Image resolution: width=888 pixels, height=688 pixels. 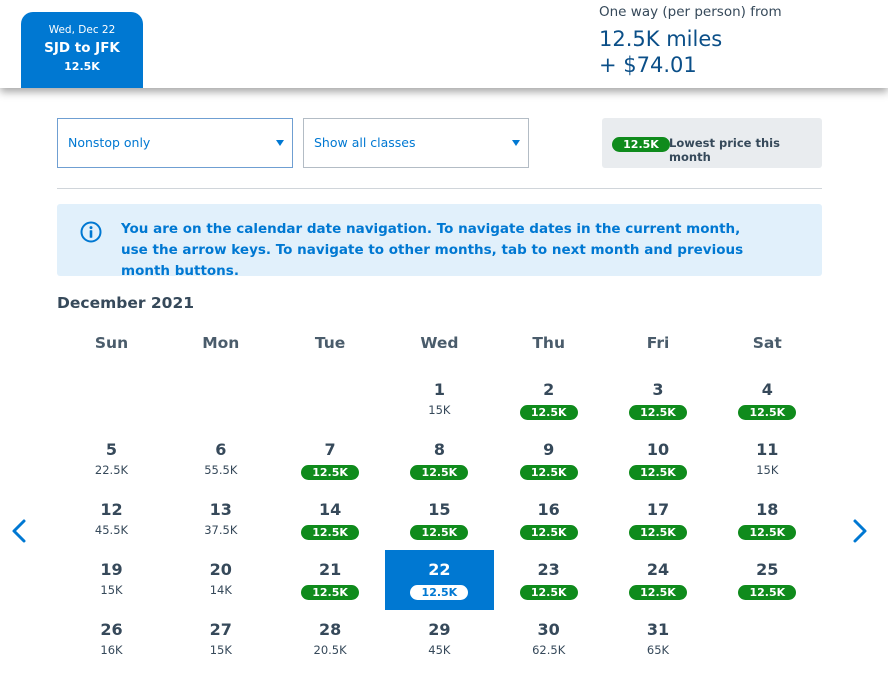 What do you see at coordinates (439, 569) in the screenshot?
I see `day-number: 22` at bounding box center [439, 569].